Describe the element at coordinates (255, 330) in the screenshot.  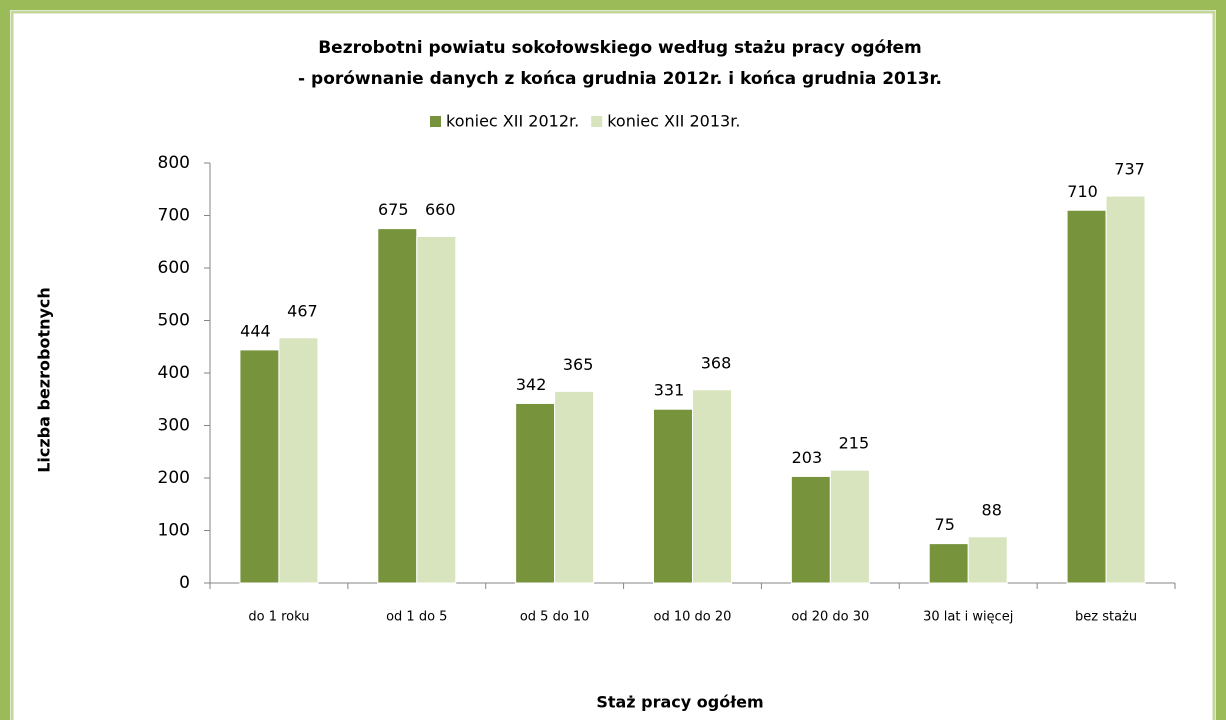
I see `data-label: 444` at that location.